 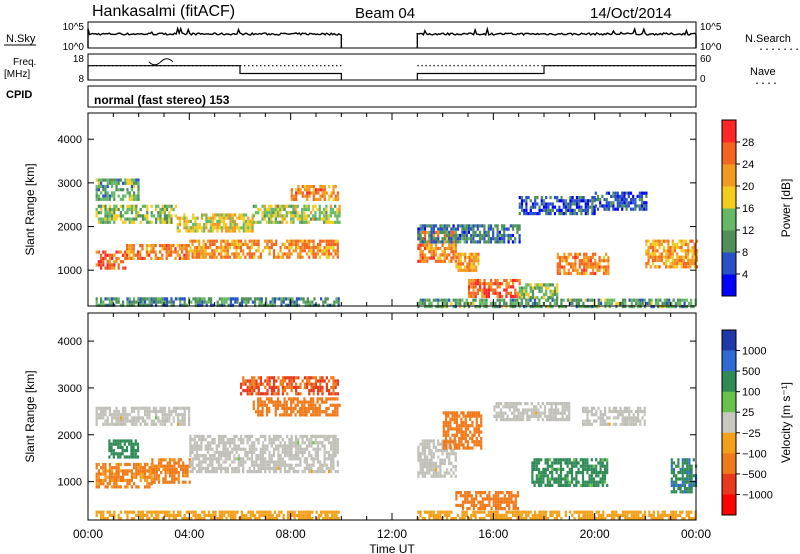 I want to click on cpid-panel, so click(x=392, y=96).